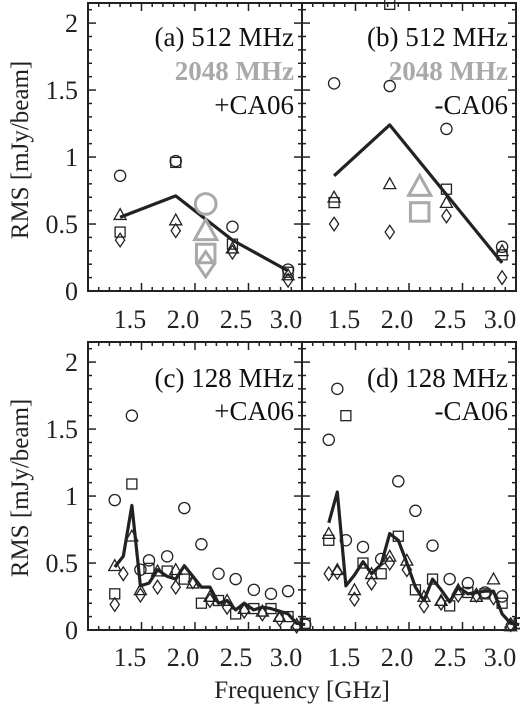 This screenshot has height=708, width=520. What do you see at coordinates (437, 378) in the screenshot?
I see `panel-d-label: (d) 128 MHz` at bounding box center [437, 378].